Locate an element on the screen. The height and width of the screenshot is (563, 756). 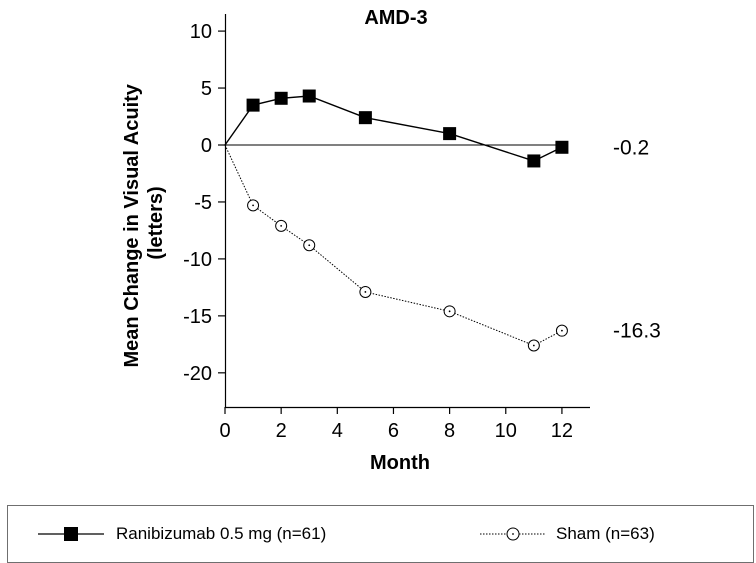
y-axis-label: Mean Change in Visual Acuity (letters) is located at coordinates (144, 223).